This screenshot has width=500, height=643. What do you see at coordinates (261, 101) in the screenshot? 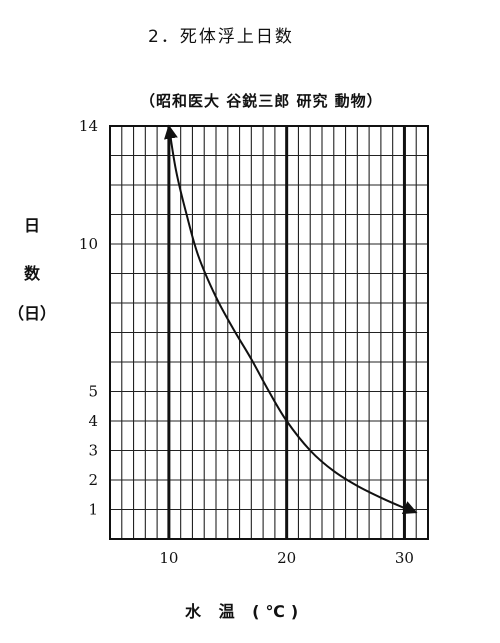
I see `chart-subtitle: （昭和医大 谷鋭三郎 研究 動物）` at bounding box center [261, 101].